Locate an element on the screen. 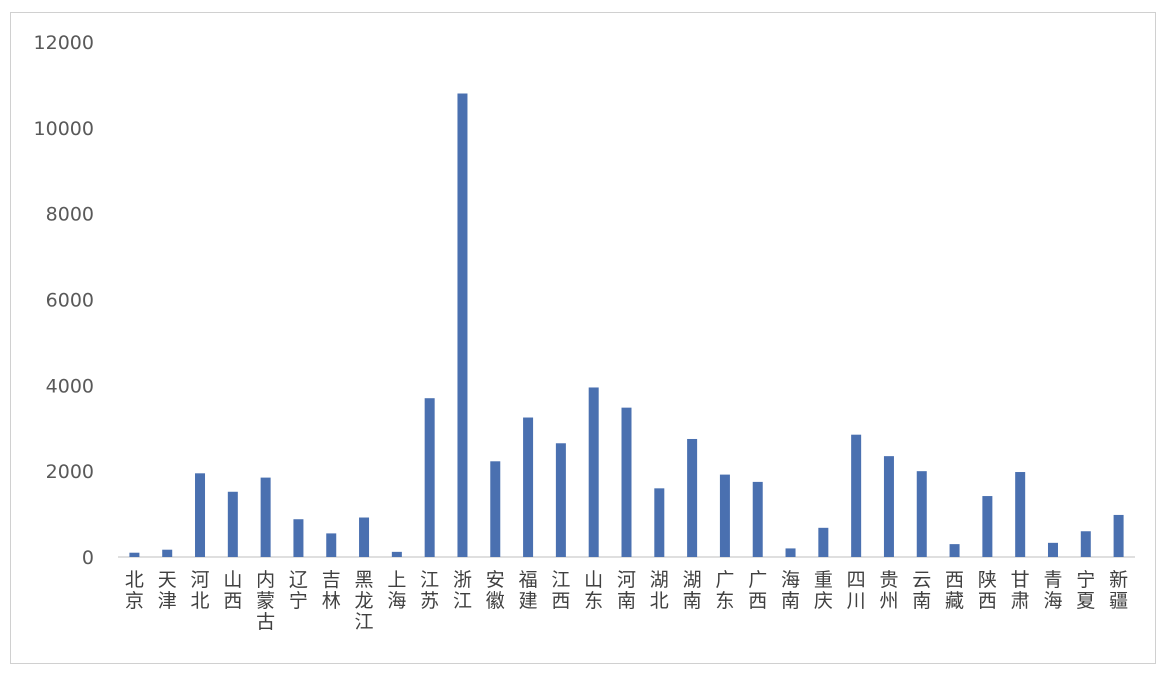  x-tick-label: 吉林 is located at coordinates (331, 590).